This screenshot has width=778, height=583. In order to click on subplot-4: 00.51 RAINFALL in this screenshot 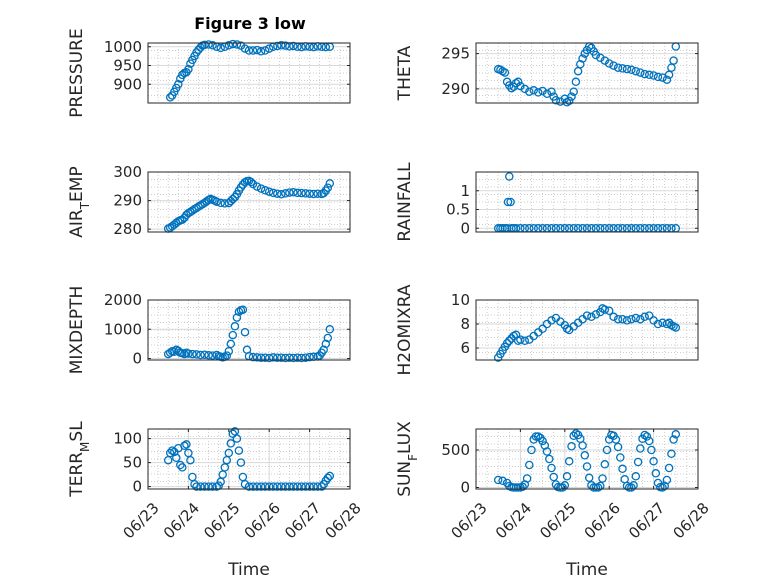, I will do `click(547, 202)`.